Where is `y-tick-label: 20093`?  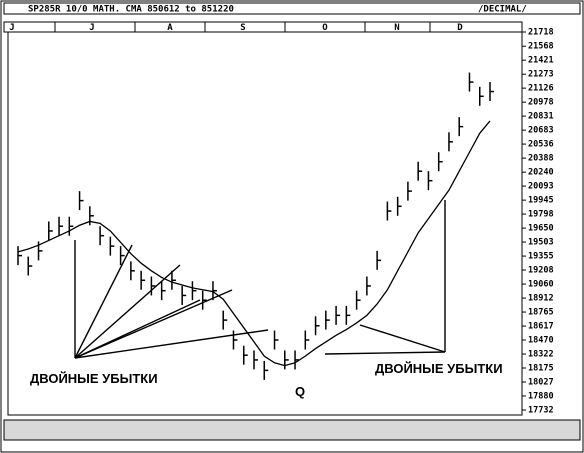 y-tick-label: 20093 is located at coordinates (541, 187).